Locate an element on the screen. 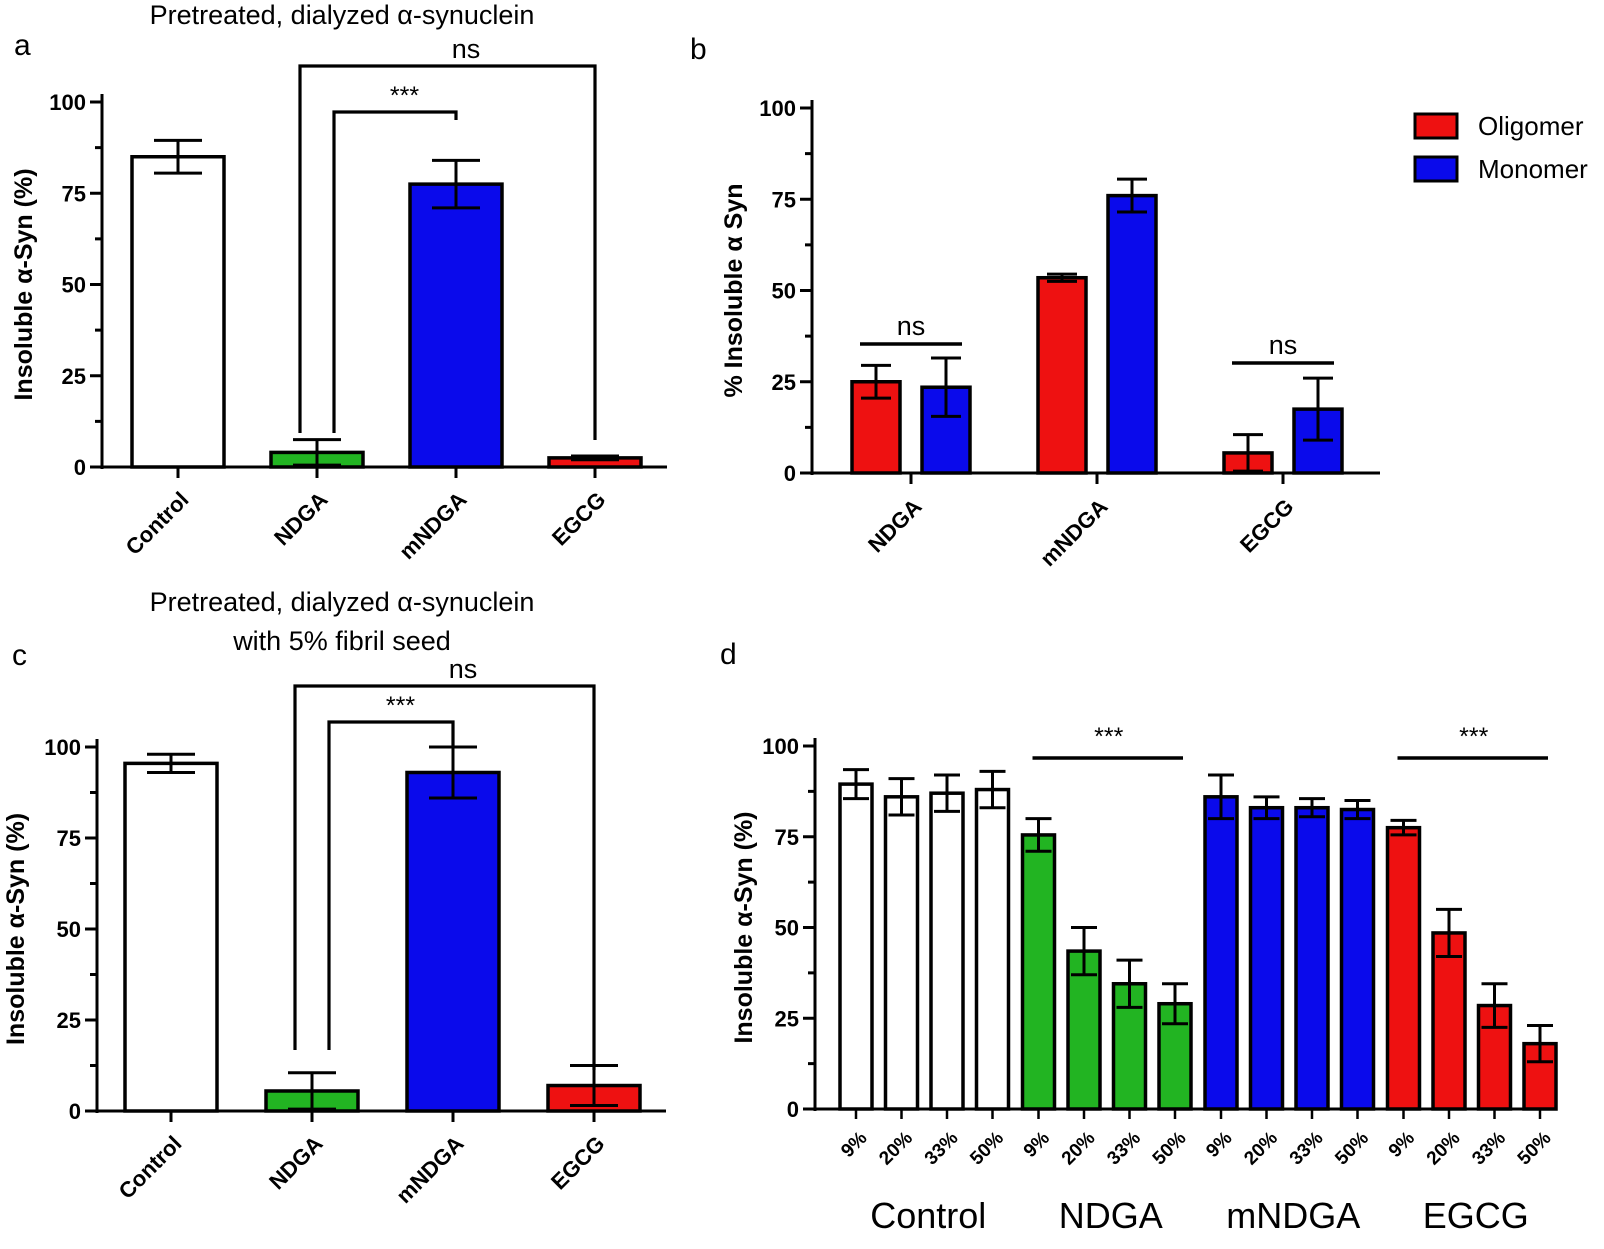 The height and width of the screenshot is (1249, 1604). axis-c-y-tick-label: 25 is located at coordinates (69, 1020).